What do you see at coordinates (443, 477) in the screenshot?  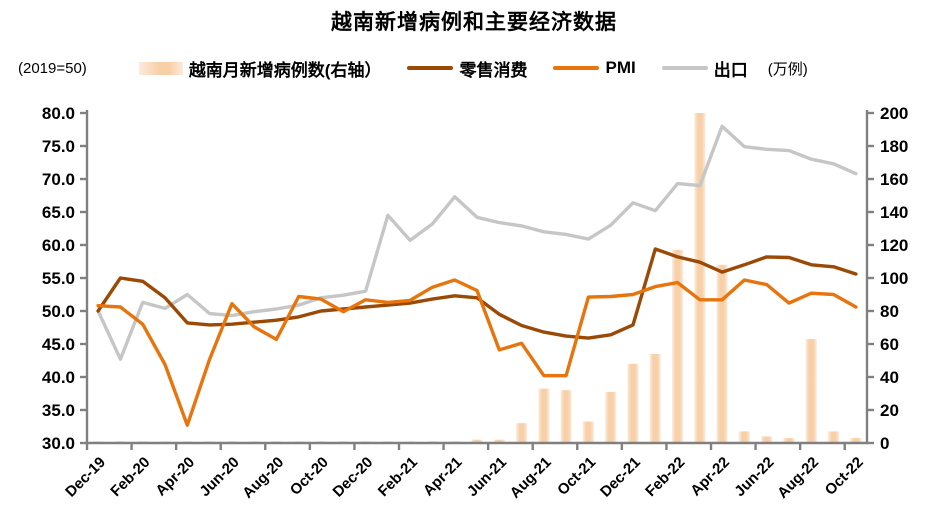 I see `svg-text: Apr-21` at bounding box center [443, 477].